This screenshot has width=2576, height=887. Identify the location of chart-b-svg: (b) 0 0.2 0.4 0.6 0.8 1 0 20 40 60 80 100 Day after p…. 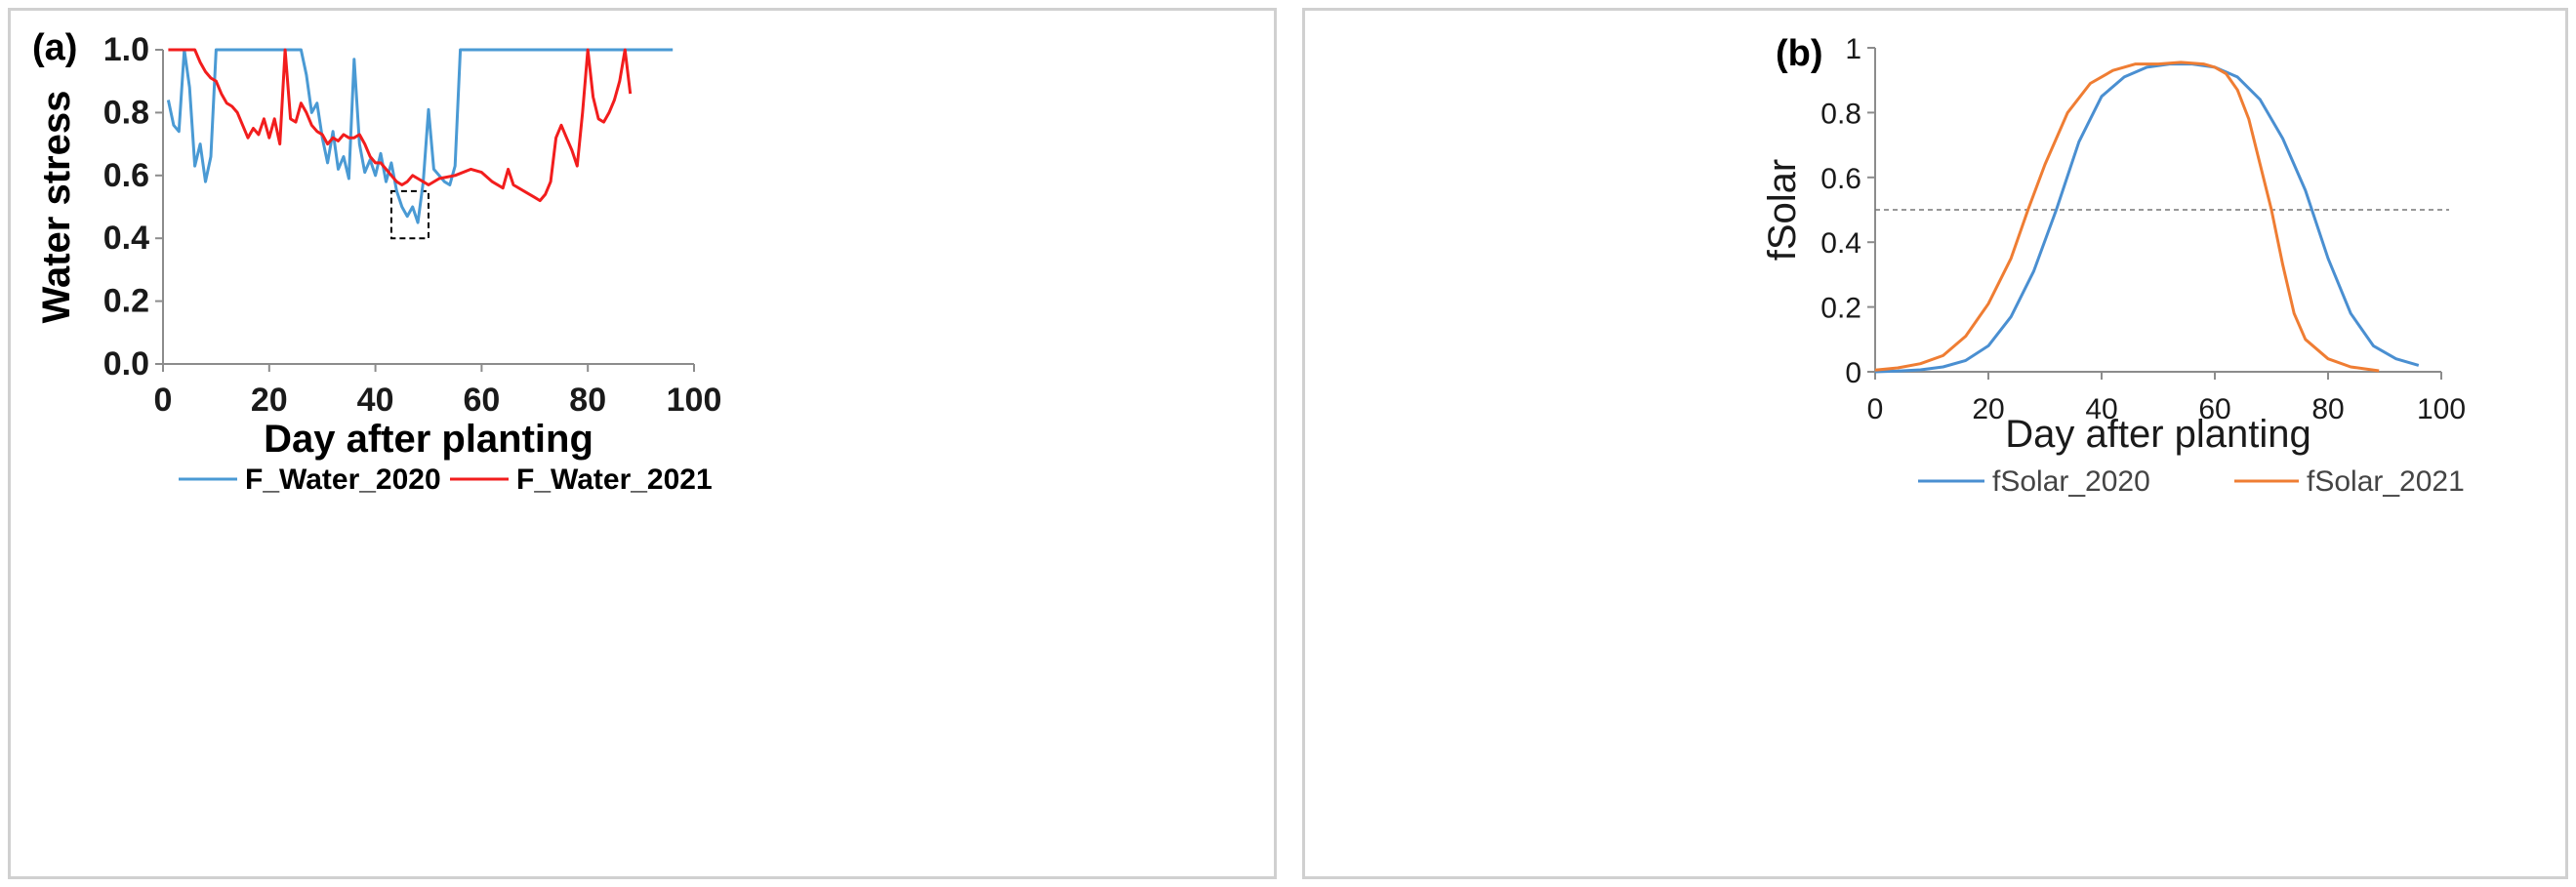
(2113, 266).